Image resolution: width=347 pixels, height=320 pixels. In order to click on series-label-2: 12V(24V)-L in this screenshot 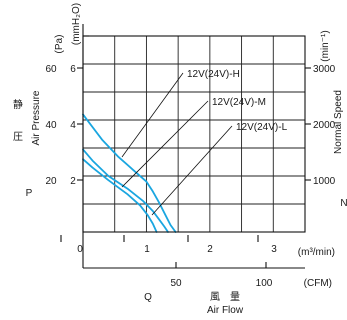, I will do `click(262, 127)`.